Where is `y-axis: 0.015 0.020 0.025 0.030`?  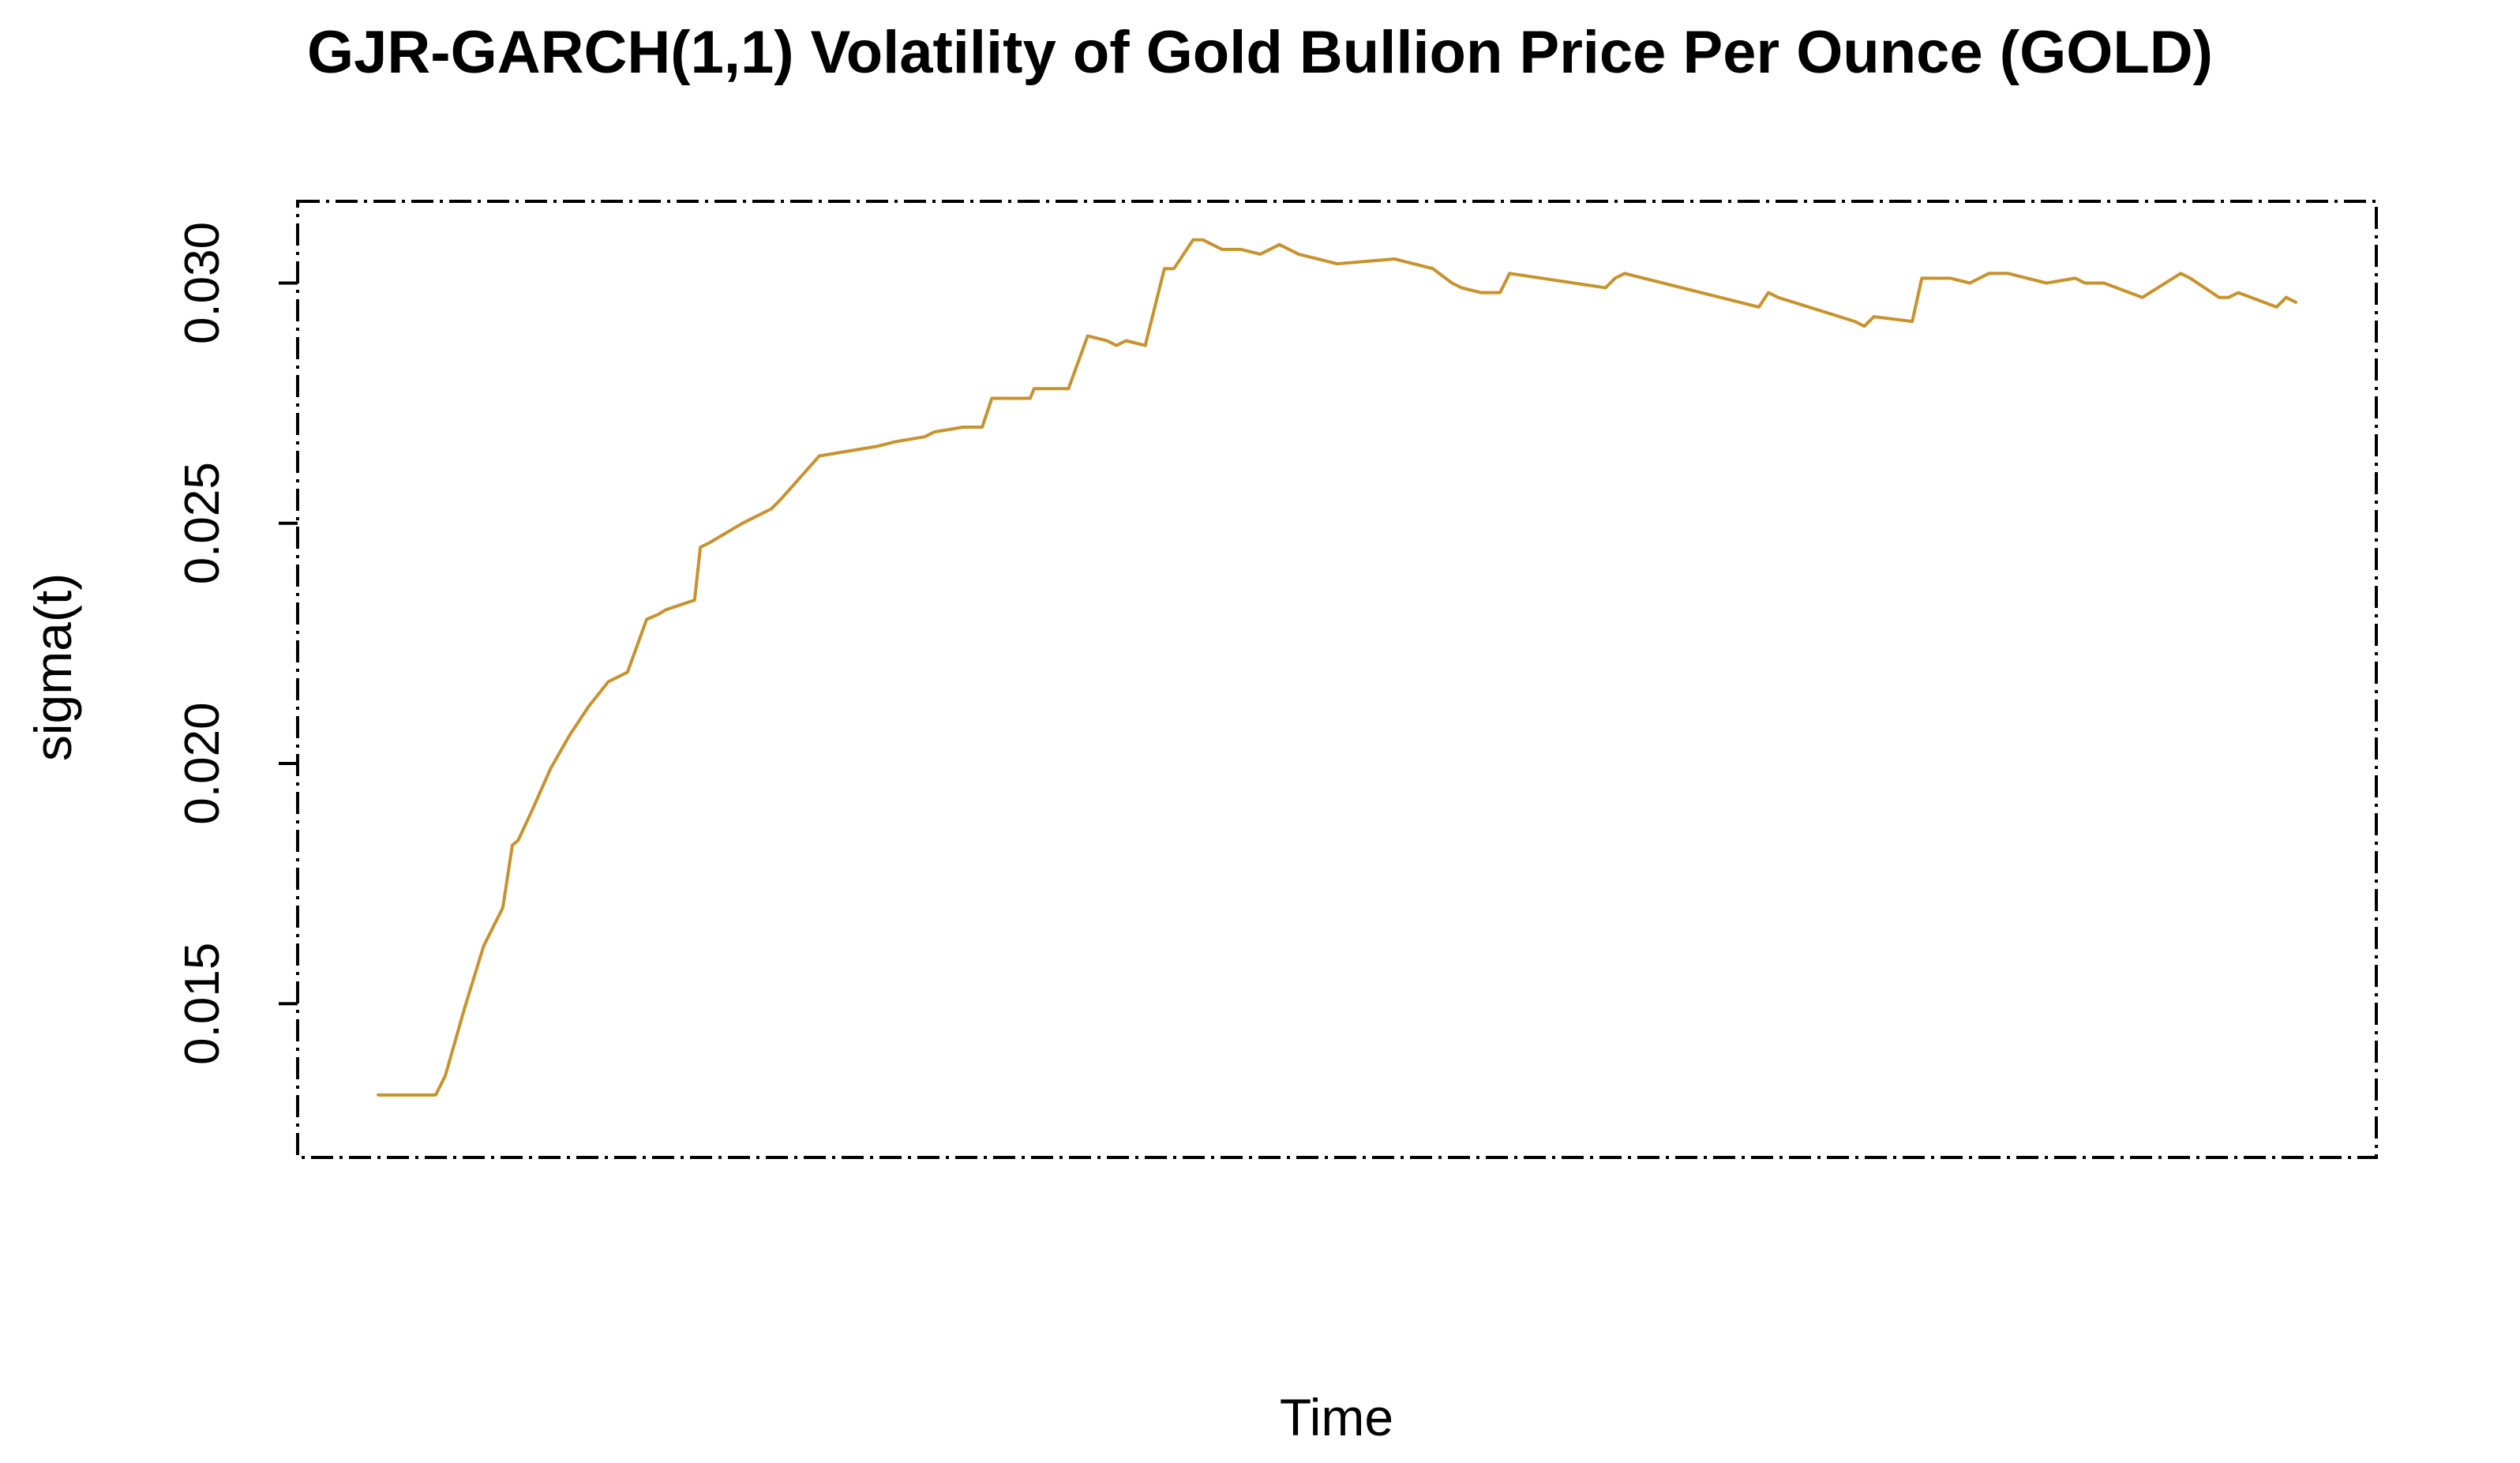 y-axis: 0.015 0.020 0.025 0.030 is located at coordinates (236, 643).